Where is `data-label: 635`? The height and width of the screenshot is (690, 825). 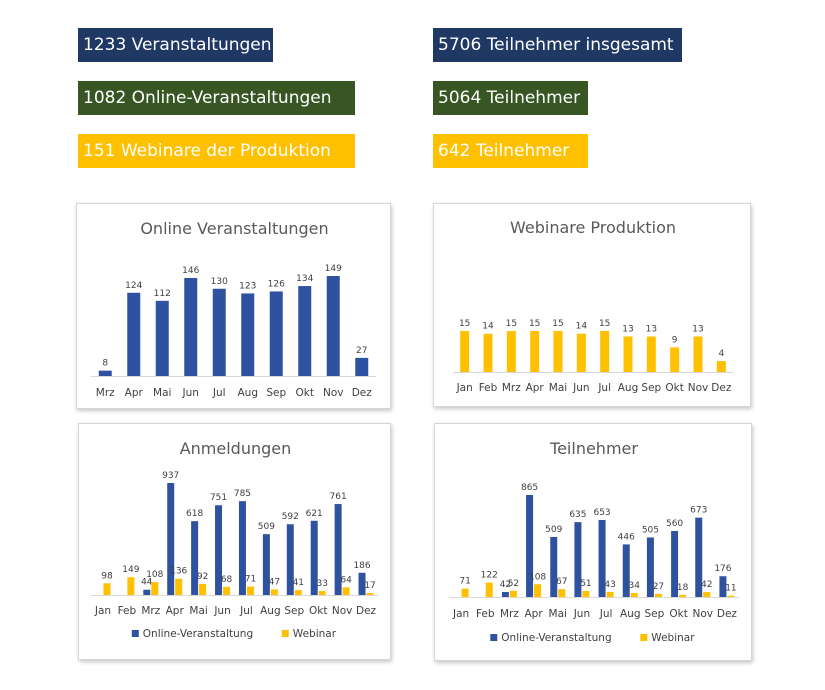 data-label: 635 is located at coordinates (577, 515).